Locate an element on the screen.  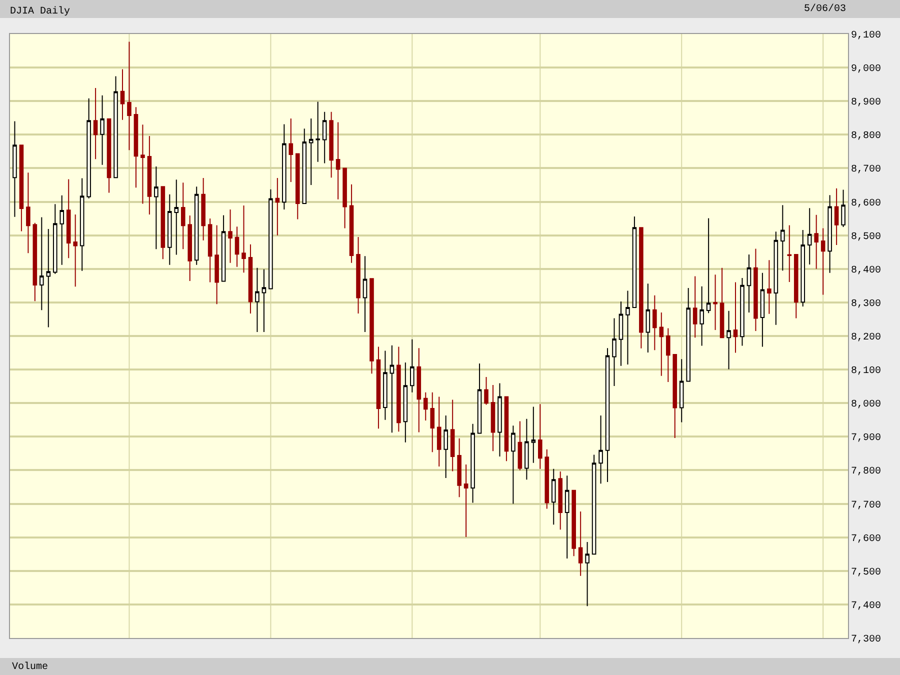
y-tick-label: 7,700 is located at coordinates (866, 506).